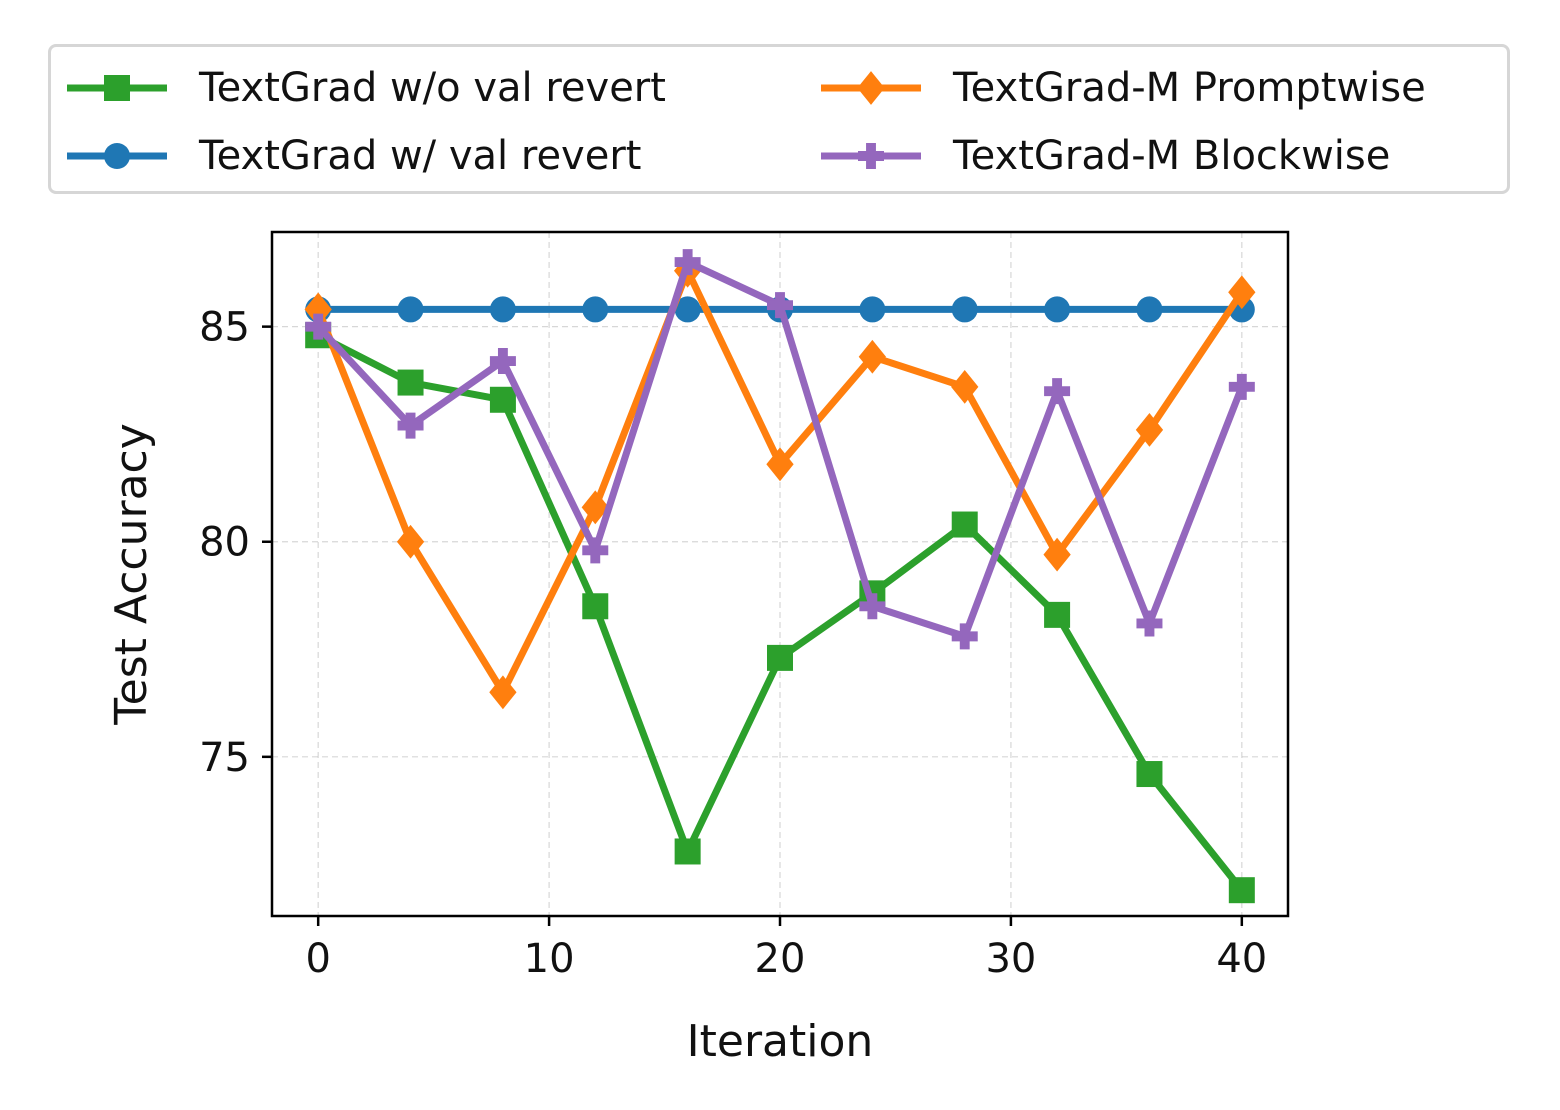 The width and height of the screenshot is (1560, 1110). Describe the element at coordinates (1172, 156) in the screenshot. I see `legend-label: TextGrad-M Blockwise` at that location.